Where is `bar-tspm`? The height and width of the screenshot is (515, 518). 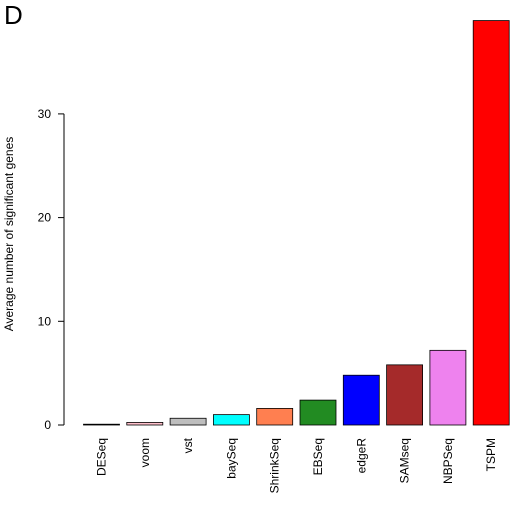 bar-tspm is located at coordinates (491, 223).